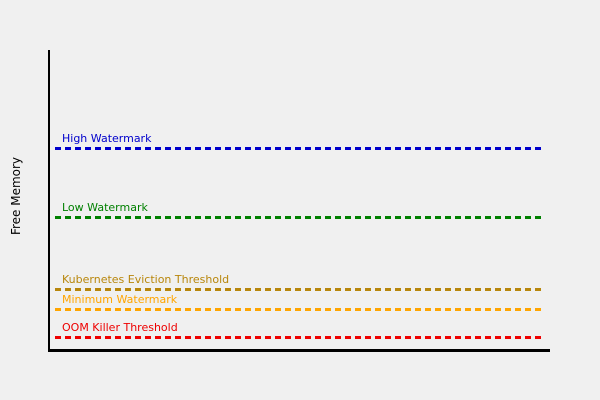  Describe the element at coordinates (49, 201) in the screenshot. I see `y-axis` at that location.